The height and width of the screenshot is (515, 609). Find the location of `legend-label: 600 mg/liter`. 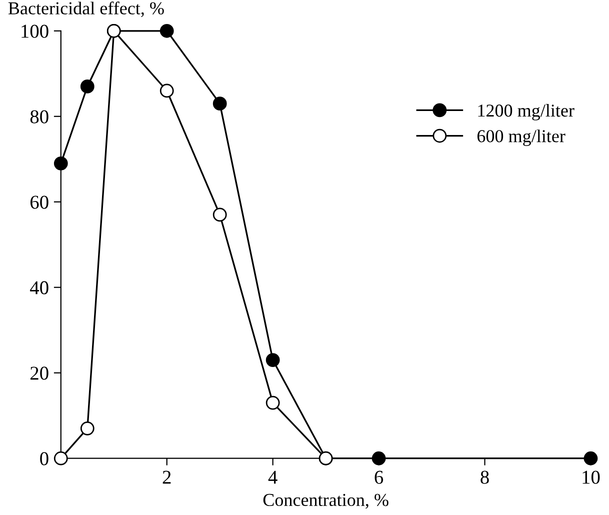

legend-label: 600 mg/liter is located at coordinates (521, 138).